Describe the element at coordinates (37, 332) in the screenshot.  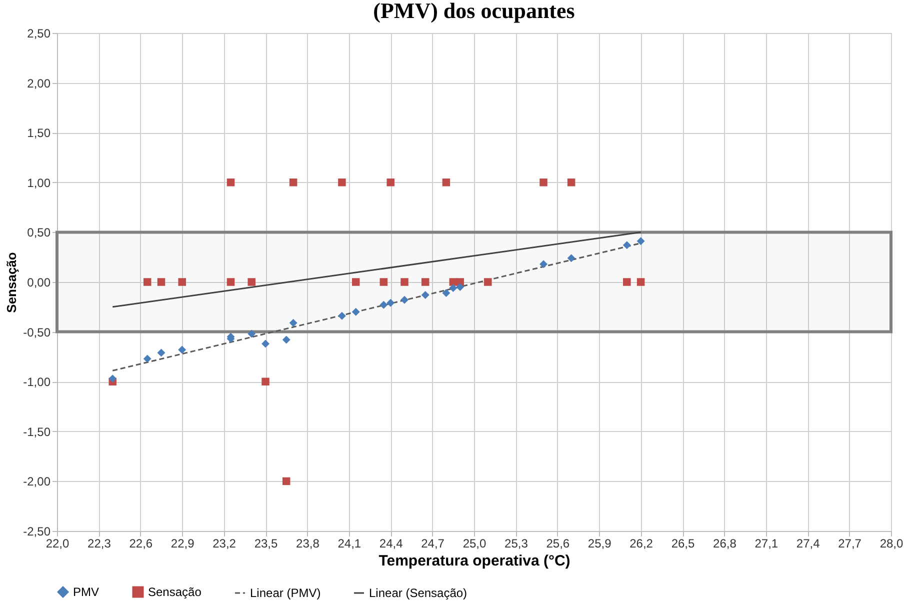
I see `y-tick-label: -0,50` at that location.